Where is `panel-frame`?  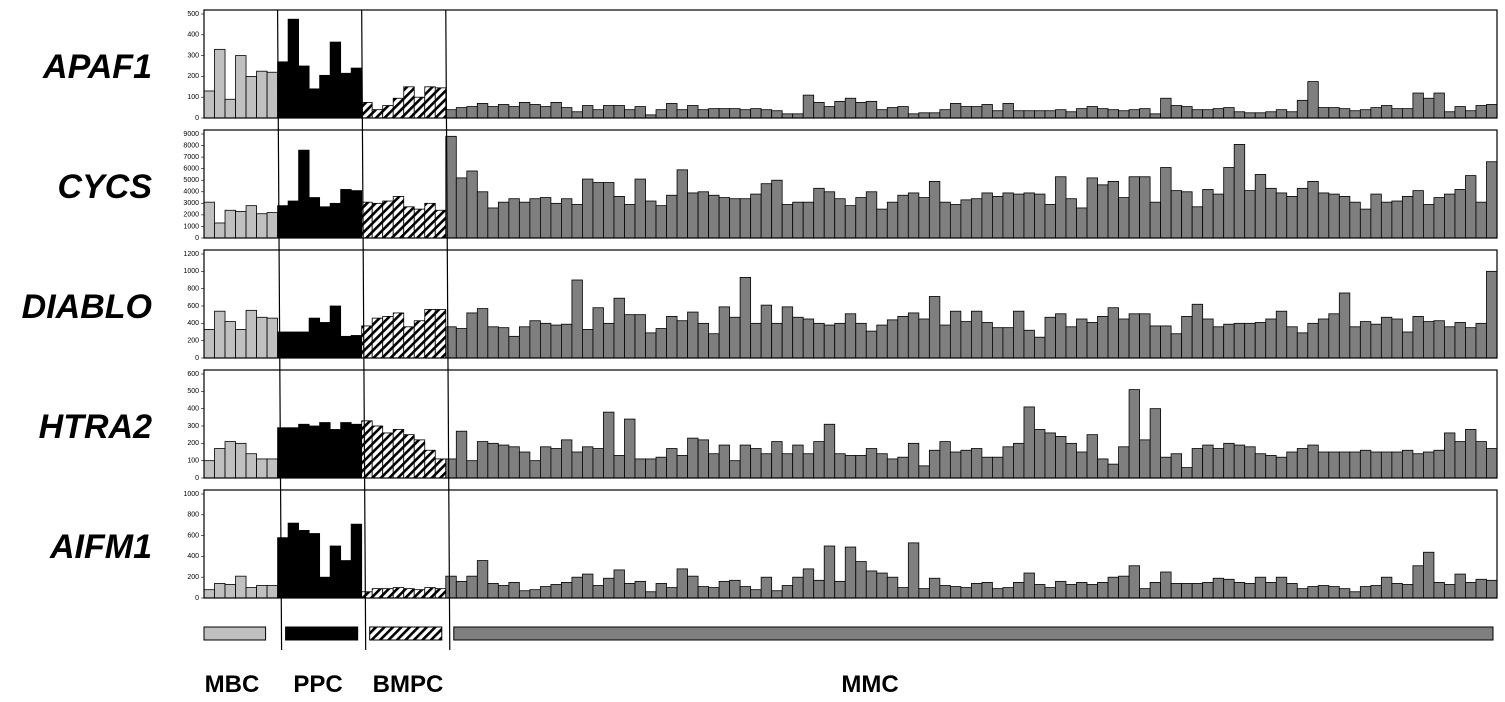 panel-frame is located at coordinates (850, 304).